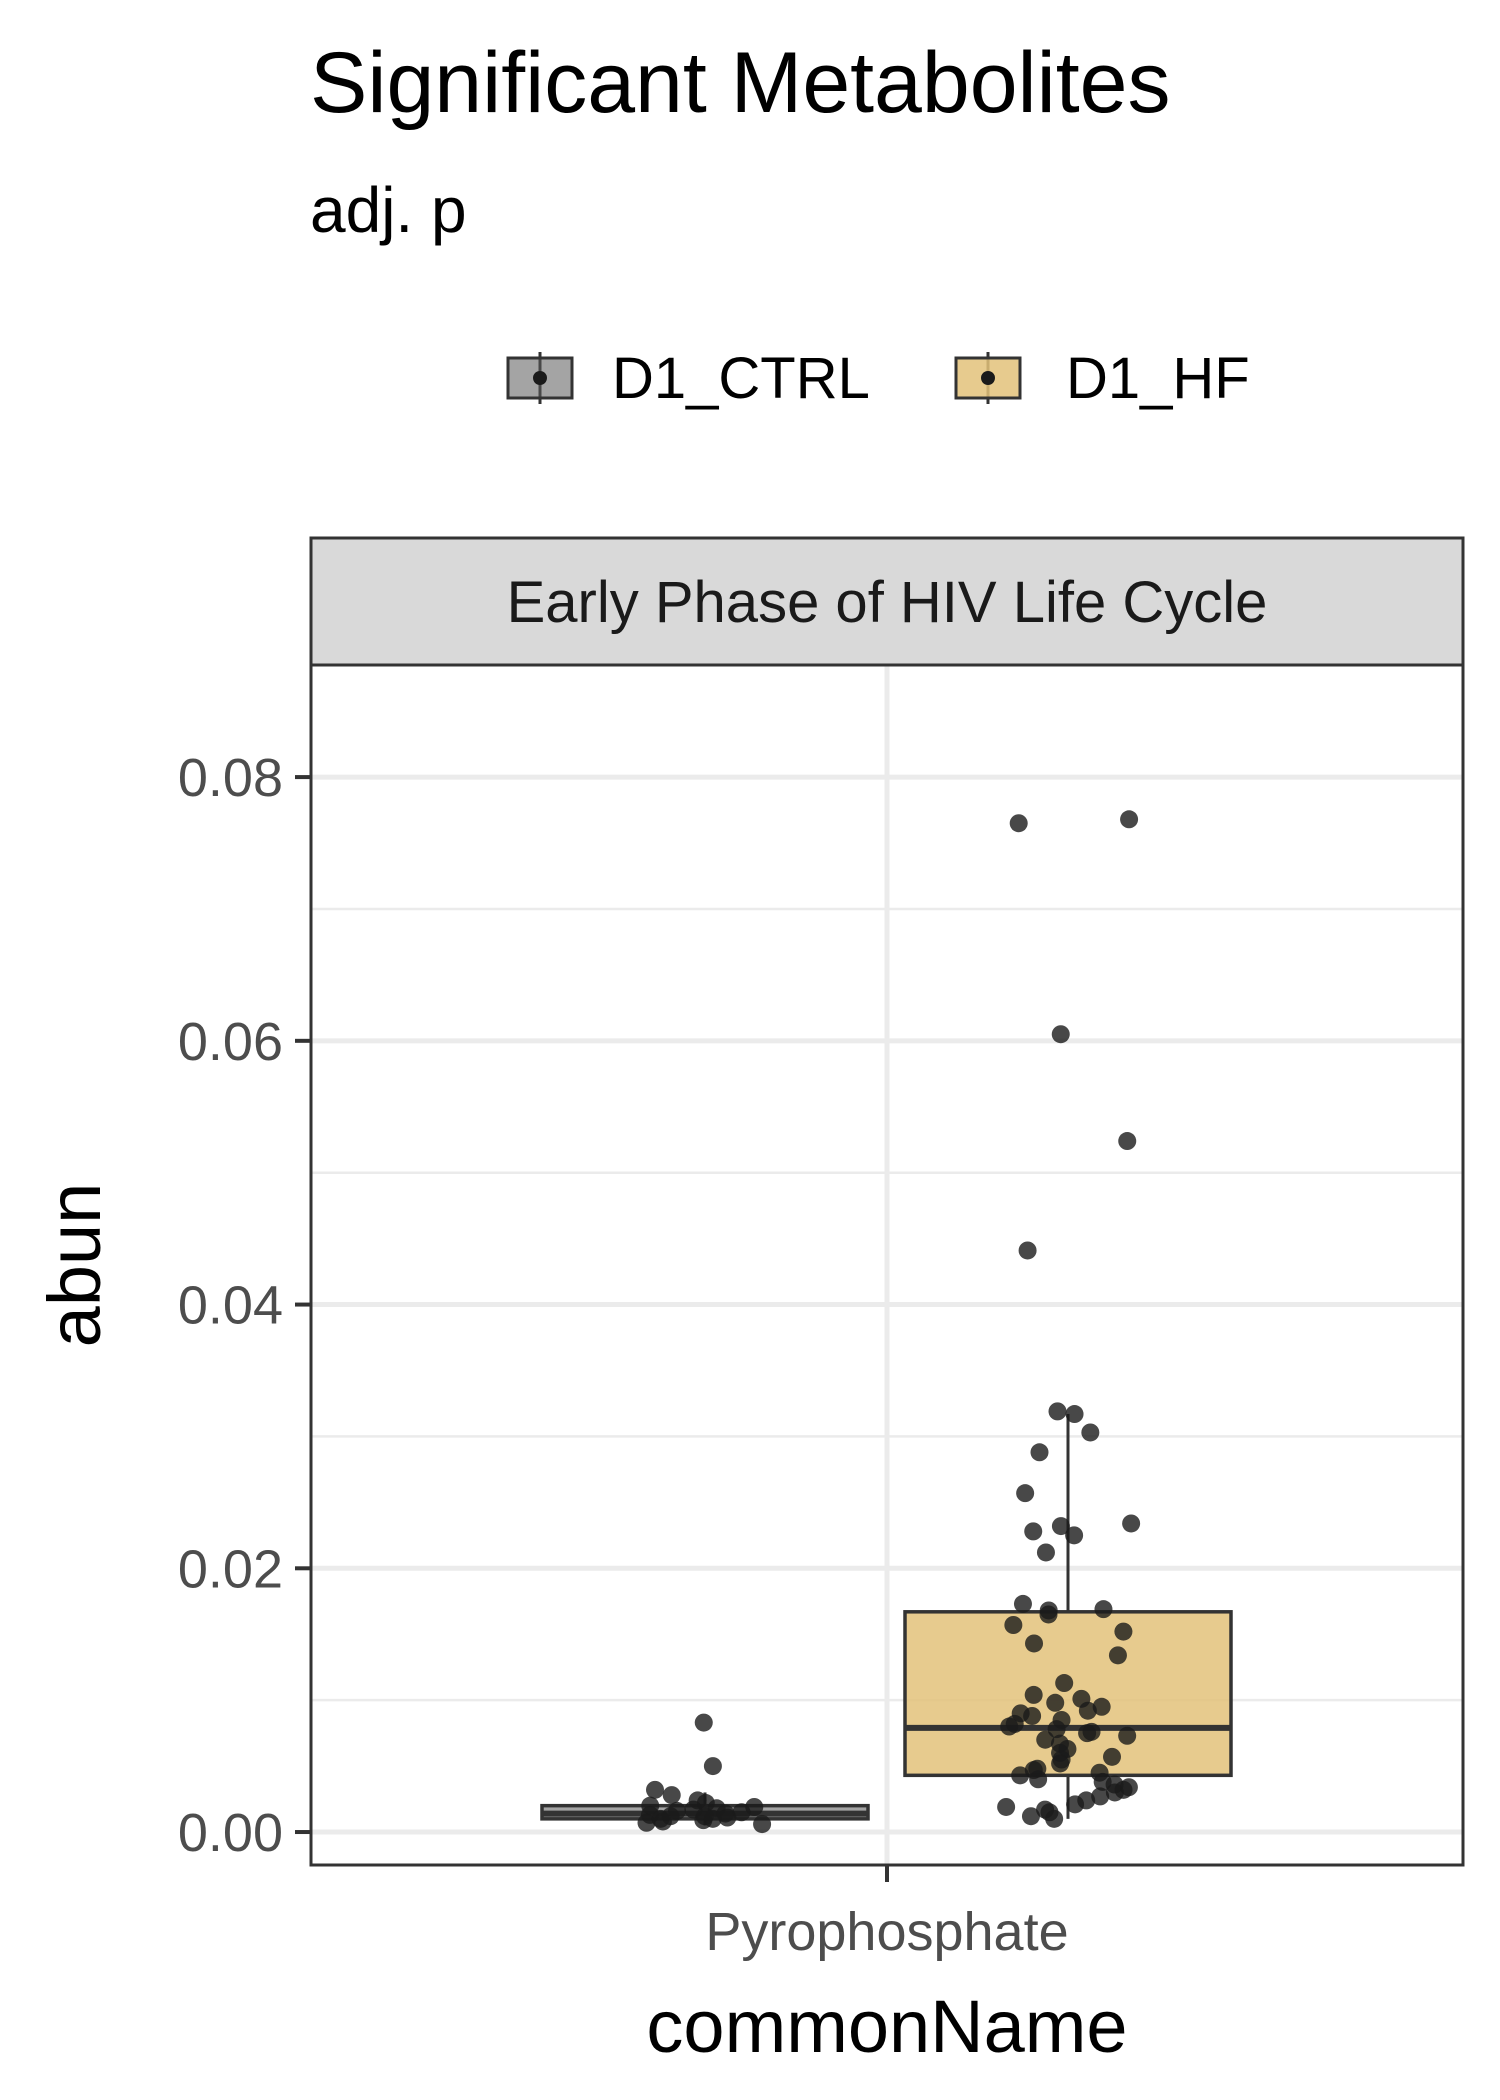 The width and height of the screenshot is (1500, 2100). I want to click on y-axis: 0.00 0.02 0.04 0.06 0.08, so click(244, 1305).